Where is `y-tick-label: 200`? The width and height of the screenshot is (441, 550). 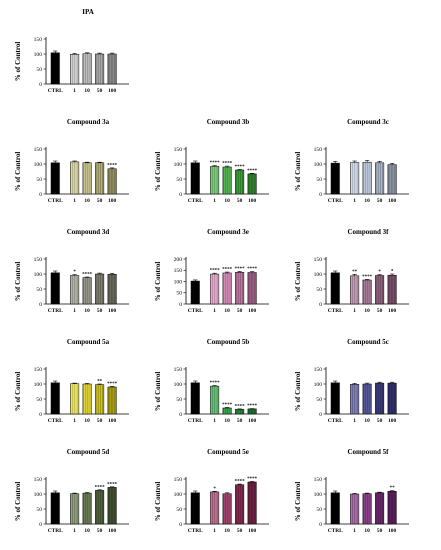
y-tick-label: 200 is located at coordinates (178, 260).